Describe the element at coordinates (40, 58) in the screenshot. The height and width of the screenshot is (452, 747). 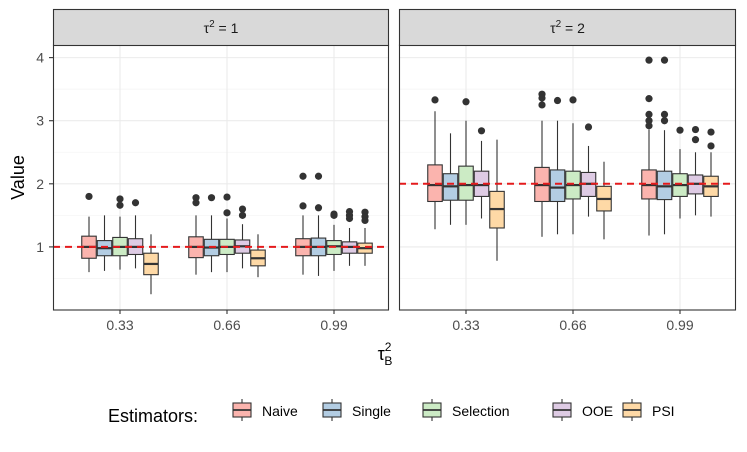
I see `y-tick-label: 4` at that location.